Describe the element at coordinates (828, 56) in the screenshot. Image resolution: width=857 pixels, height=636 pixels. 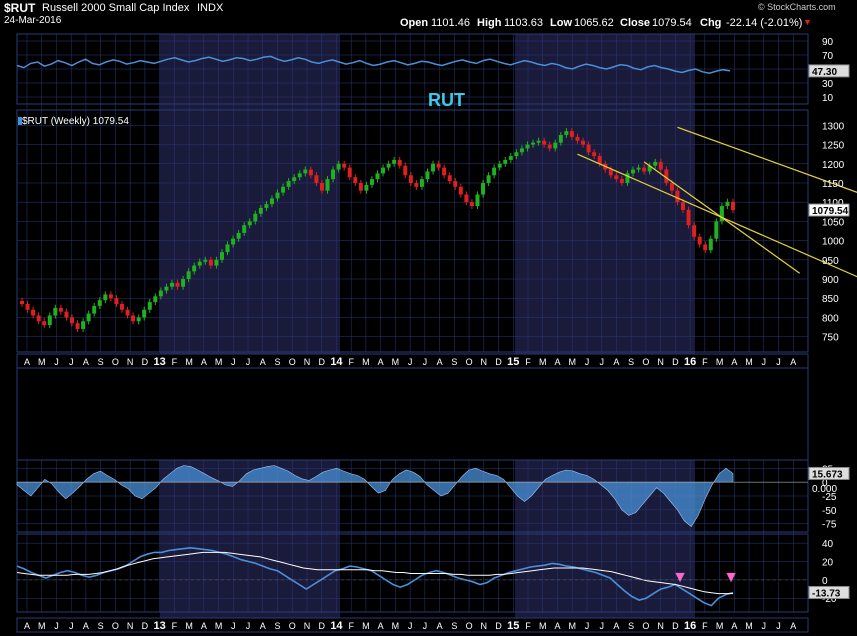
I see `y-tick-label: 70` at that location.